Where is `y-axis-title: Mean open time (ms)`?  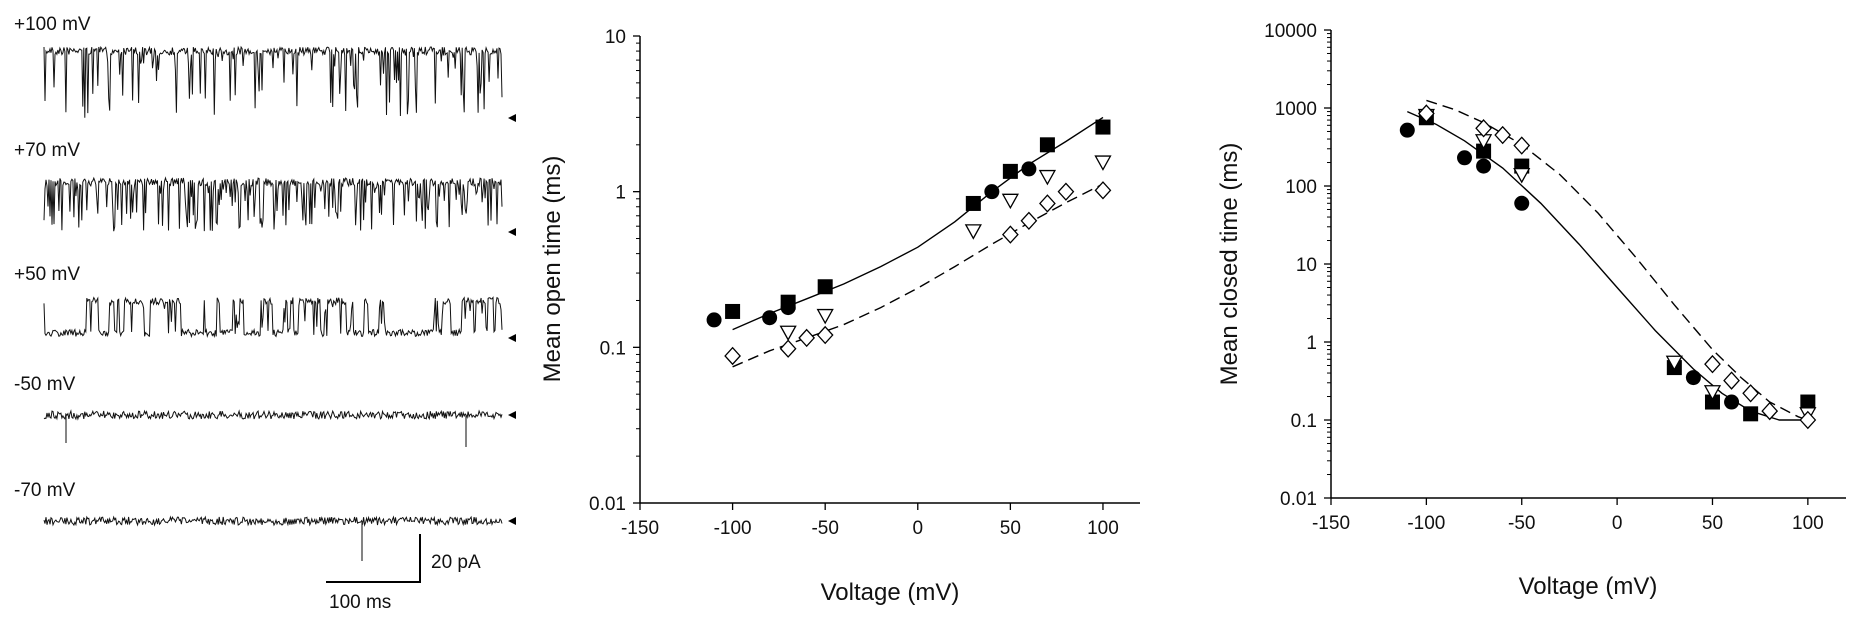
y-axis-title: Mean open time (ms) is located at coordinates (552, 269).